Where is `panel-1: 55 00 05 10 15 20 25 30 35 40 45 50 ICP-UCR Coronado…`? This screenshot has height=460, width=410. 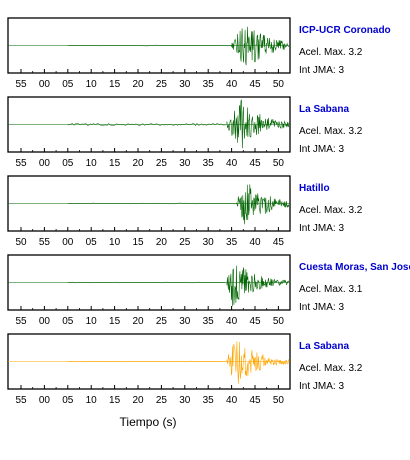 panel-1: 55 00 05 10 15 20 25 30 35 40 45 50 ICP-UCR Coronado… is located at coordinates (199, 53).